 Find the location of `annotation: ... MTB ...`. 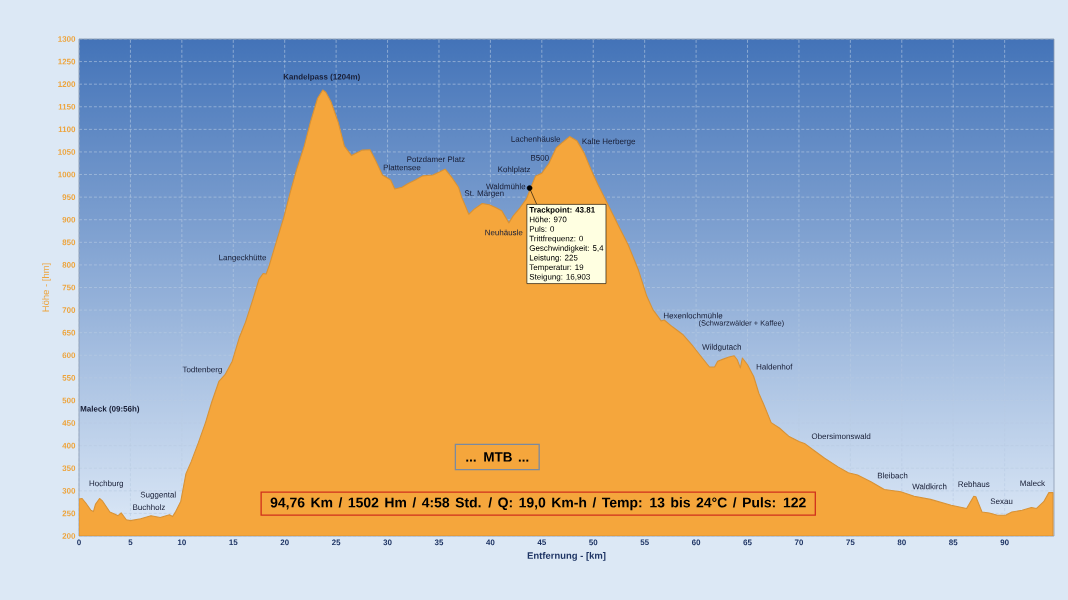

annotation: ... MTB ... is located at coordinates (497, 457).